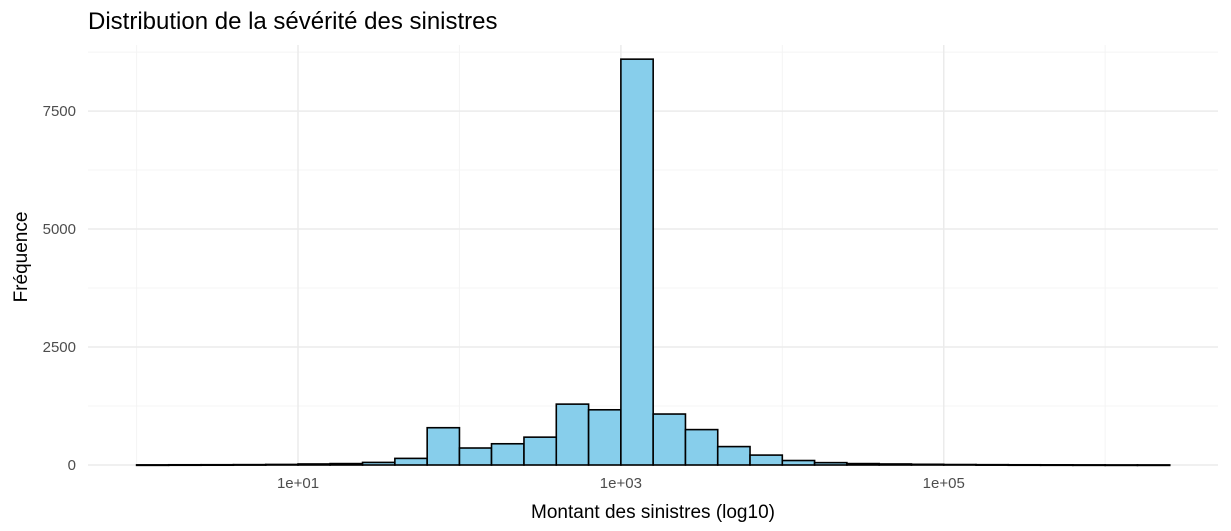 The width and height of the screenshot is (1231, 531). What do you see at coordinates (944, 483) in the screenshot?
I see `x-tick-label: 1e+05` at bounding box center [944, 483].